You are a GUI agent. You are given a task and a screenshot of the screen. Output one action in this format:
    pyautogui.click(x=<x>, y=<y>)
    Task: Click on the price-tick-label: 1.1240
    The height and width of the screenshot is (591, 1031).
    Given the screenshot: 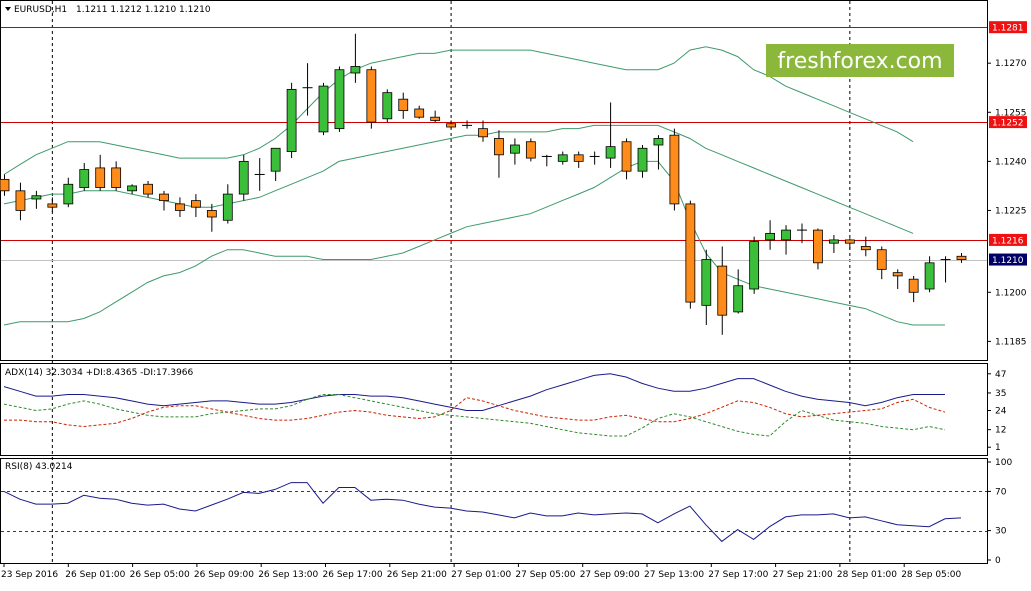 What is the action you would take?
    pyautogui.click(x=1011, y=162)
    